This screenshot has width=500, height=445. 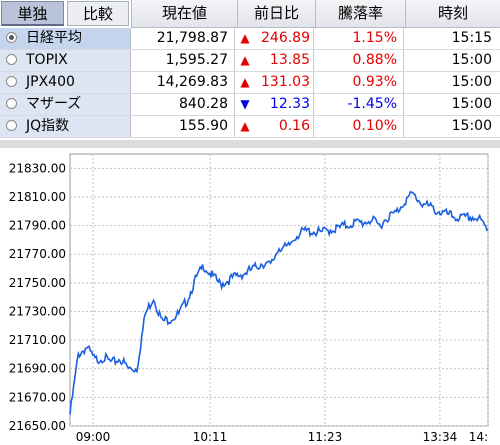 I want to click on current-price: 1,595.27, so click(x=183, y=60).